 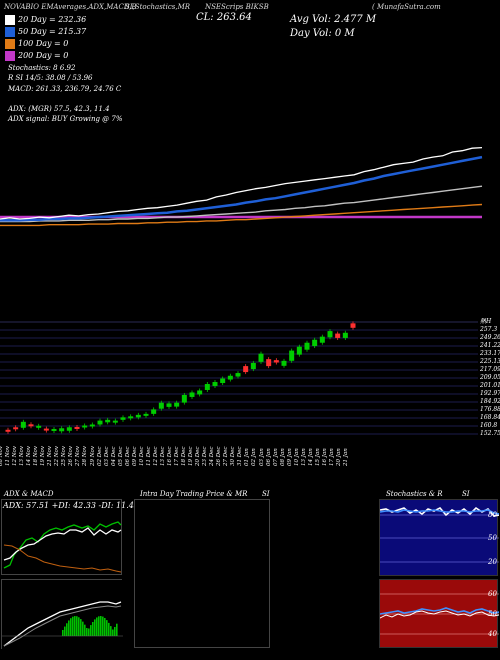 I want to click on price-axis-label: 257.3, so click(x=489, y=329).